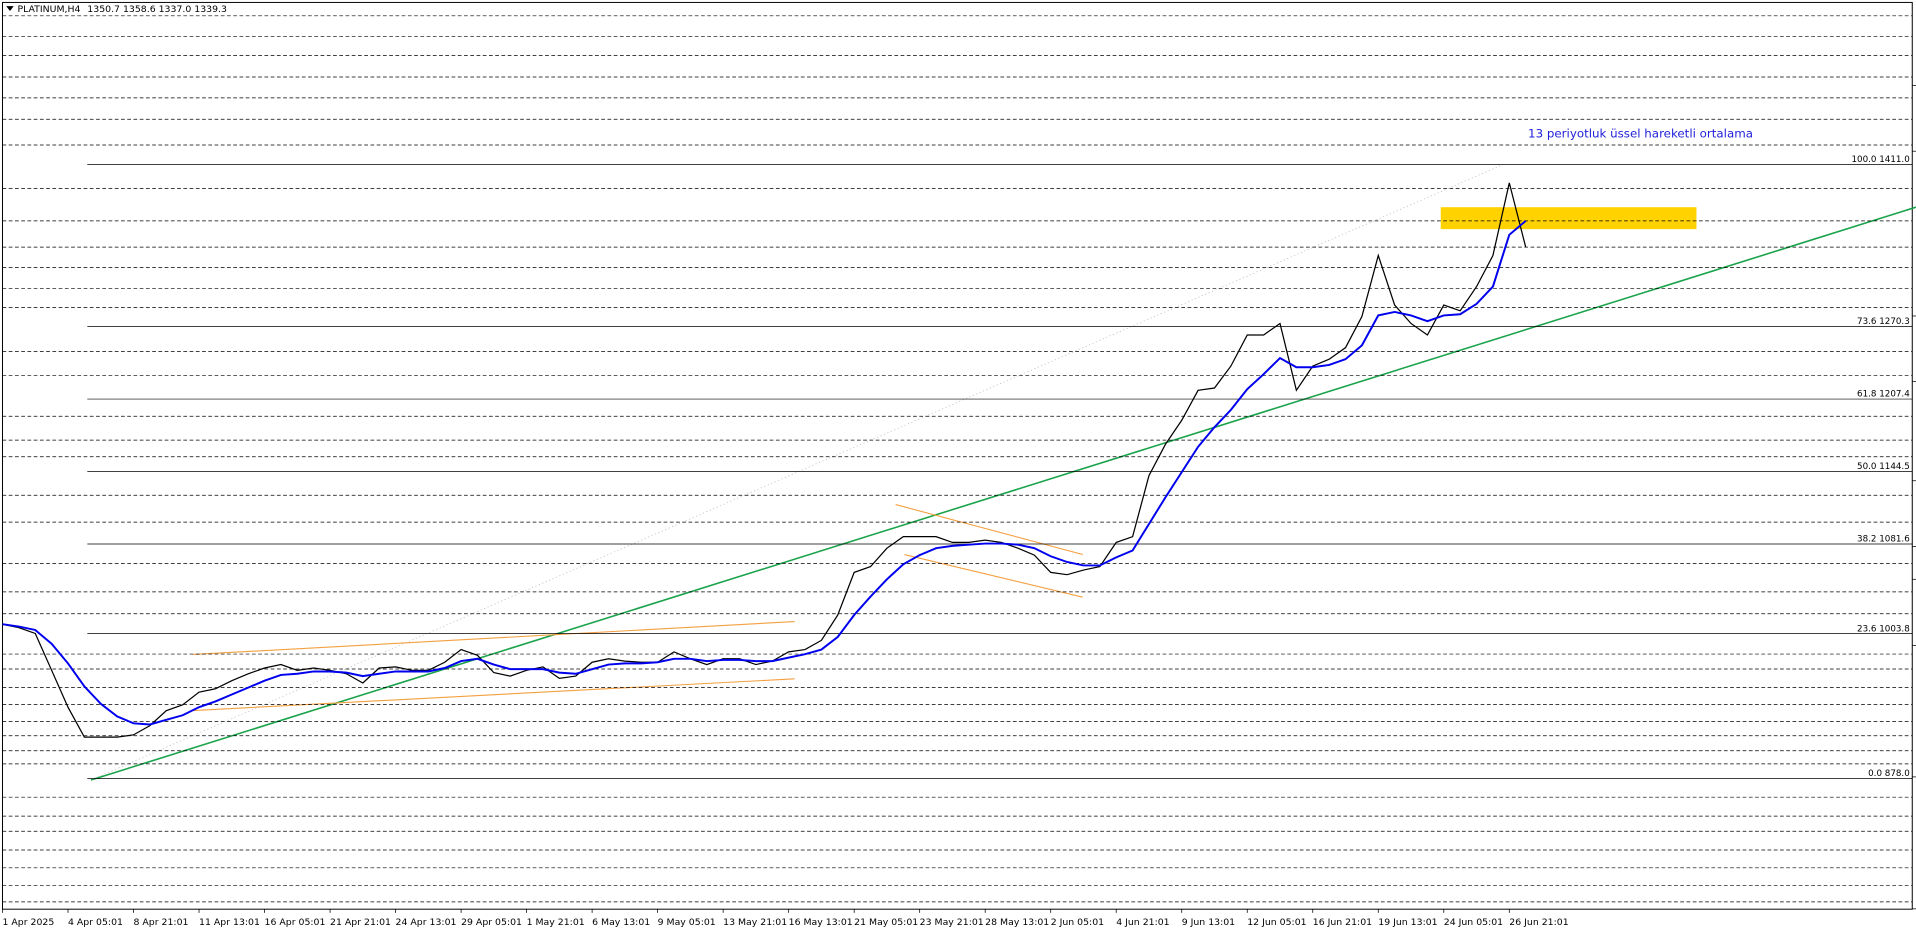 The image size is (1916, 936). Describe the element at coordinates (1473, 922) in the screenshot. I see `x-tick-label: 24 Jun 05:01` at that location.